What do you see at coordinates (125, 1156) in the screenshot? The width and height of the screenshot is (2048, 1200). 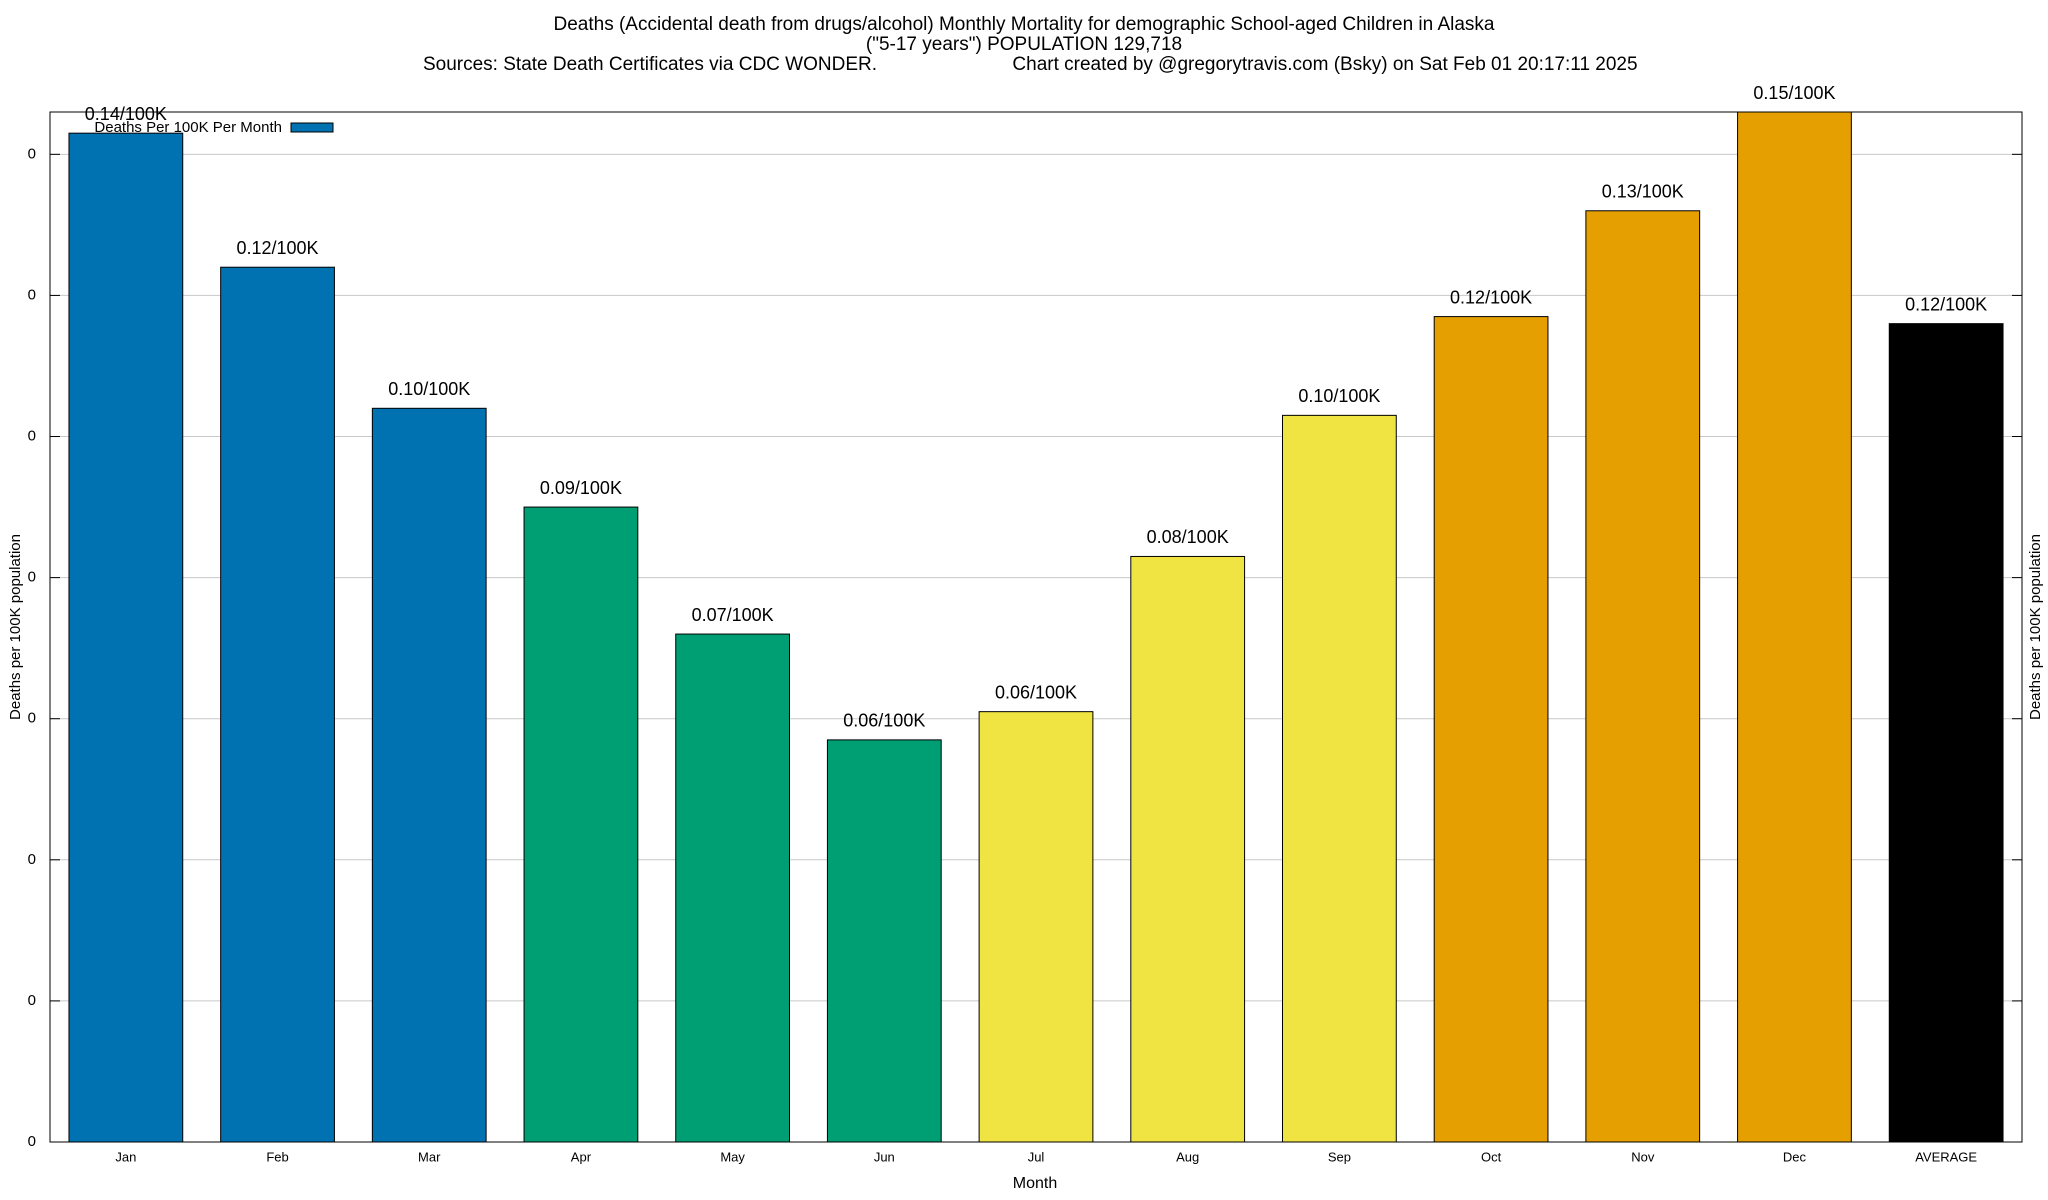 I see `x-tick-label: Jan` at bounding box center [125, 1156].